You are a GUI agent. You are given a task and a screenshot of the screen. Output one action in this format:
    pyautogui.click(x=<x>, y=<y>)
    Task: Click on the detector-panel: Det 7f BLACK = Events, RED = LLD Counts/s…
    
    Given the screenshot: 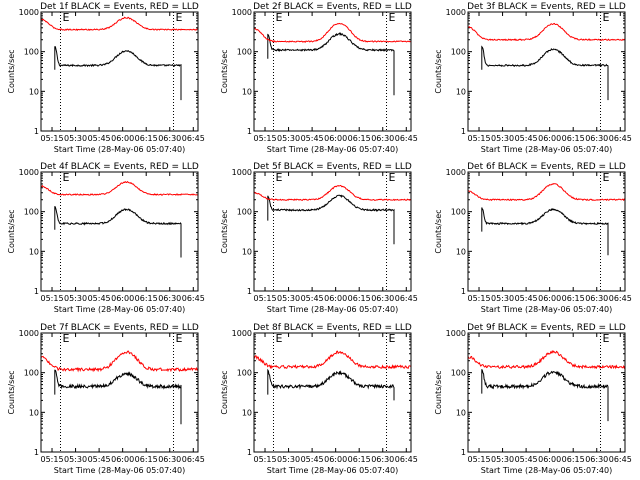 What is the action you would take?
    pyautogui.click(x=106, y=399)
    